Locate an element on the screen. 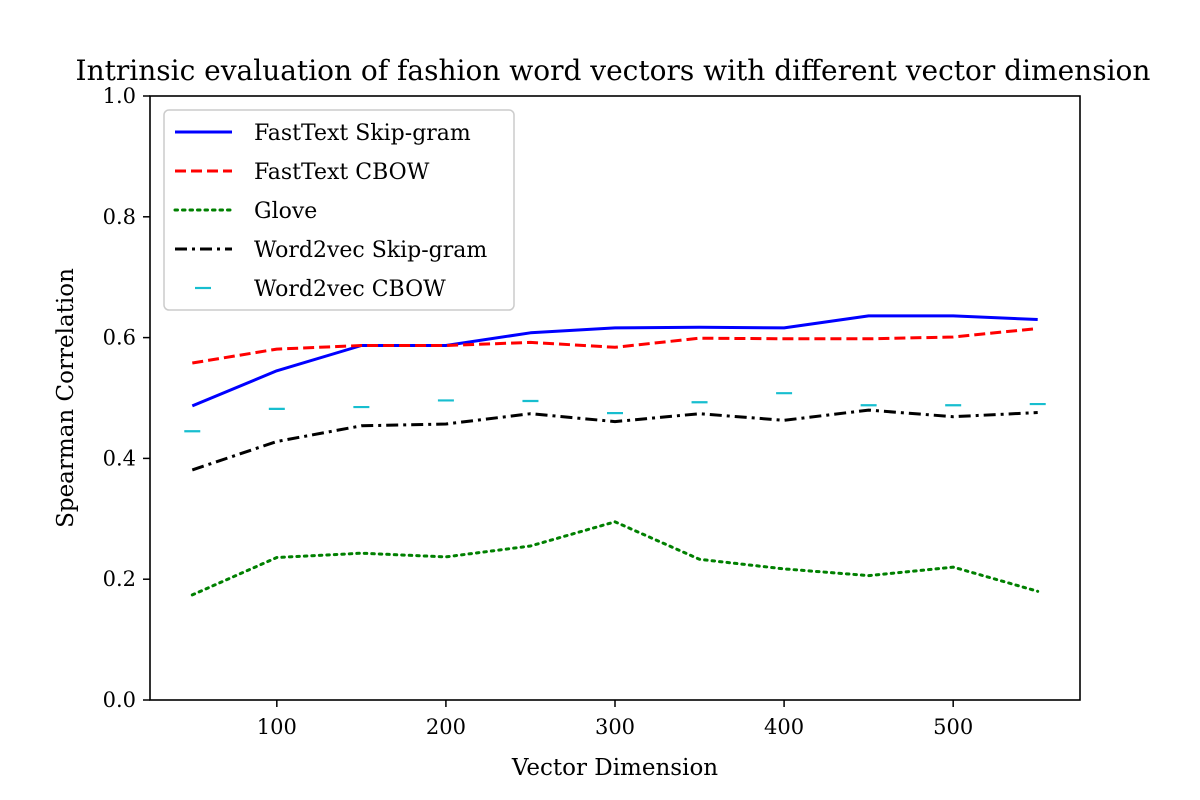 This screenshot has width=1200, height=800. legend-label: FastText CBOW is located at coordinates (342, 172).